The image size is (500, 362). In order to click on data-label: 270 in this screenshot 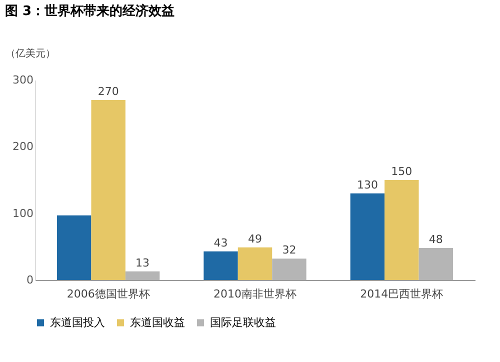, I will do `click(108, 91)`.